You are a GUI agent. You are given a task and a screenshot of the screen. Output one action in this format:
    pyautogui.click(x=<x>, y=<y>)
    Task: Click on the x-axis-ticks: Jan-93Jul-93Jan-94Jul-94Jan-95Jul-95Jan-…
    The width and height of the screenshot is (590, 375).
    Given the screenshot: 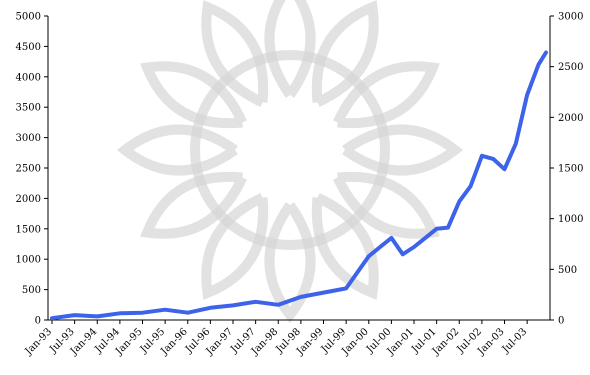 What is the action you would take?
    pyautogui.click(x=276, y=339)
    